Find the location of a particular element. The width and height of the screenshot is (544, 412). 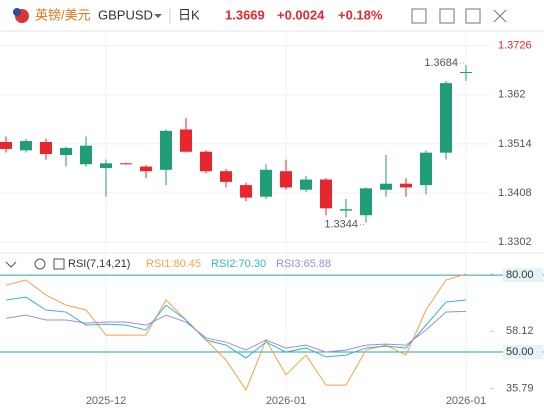

dropdown-icon is located at coordinates (158, 16).